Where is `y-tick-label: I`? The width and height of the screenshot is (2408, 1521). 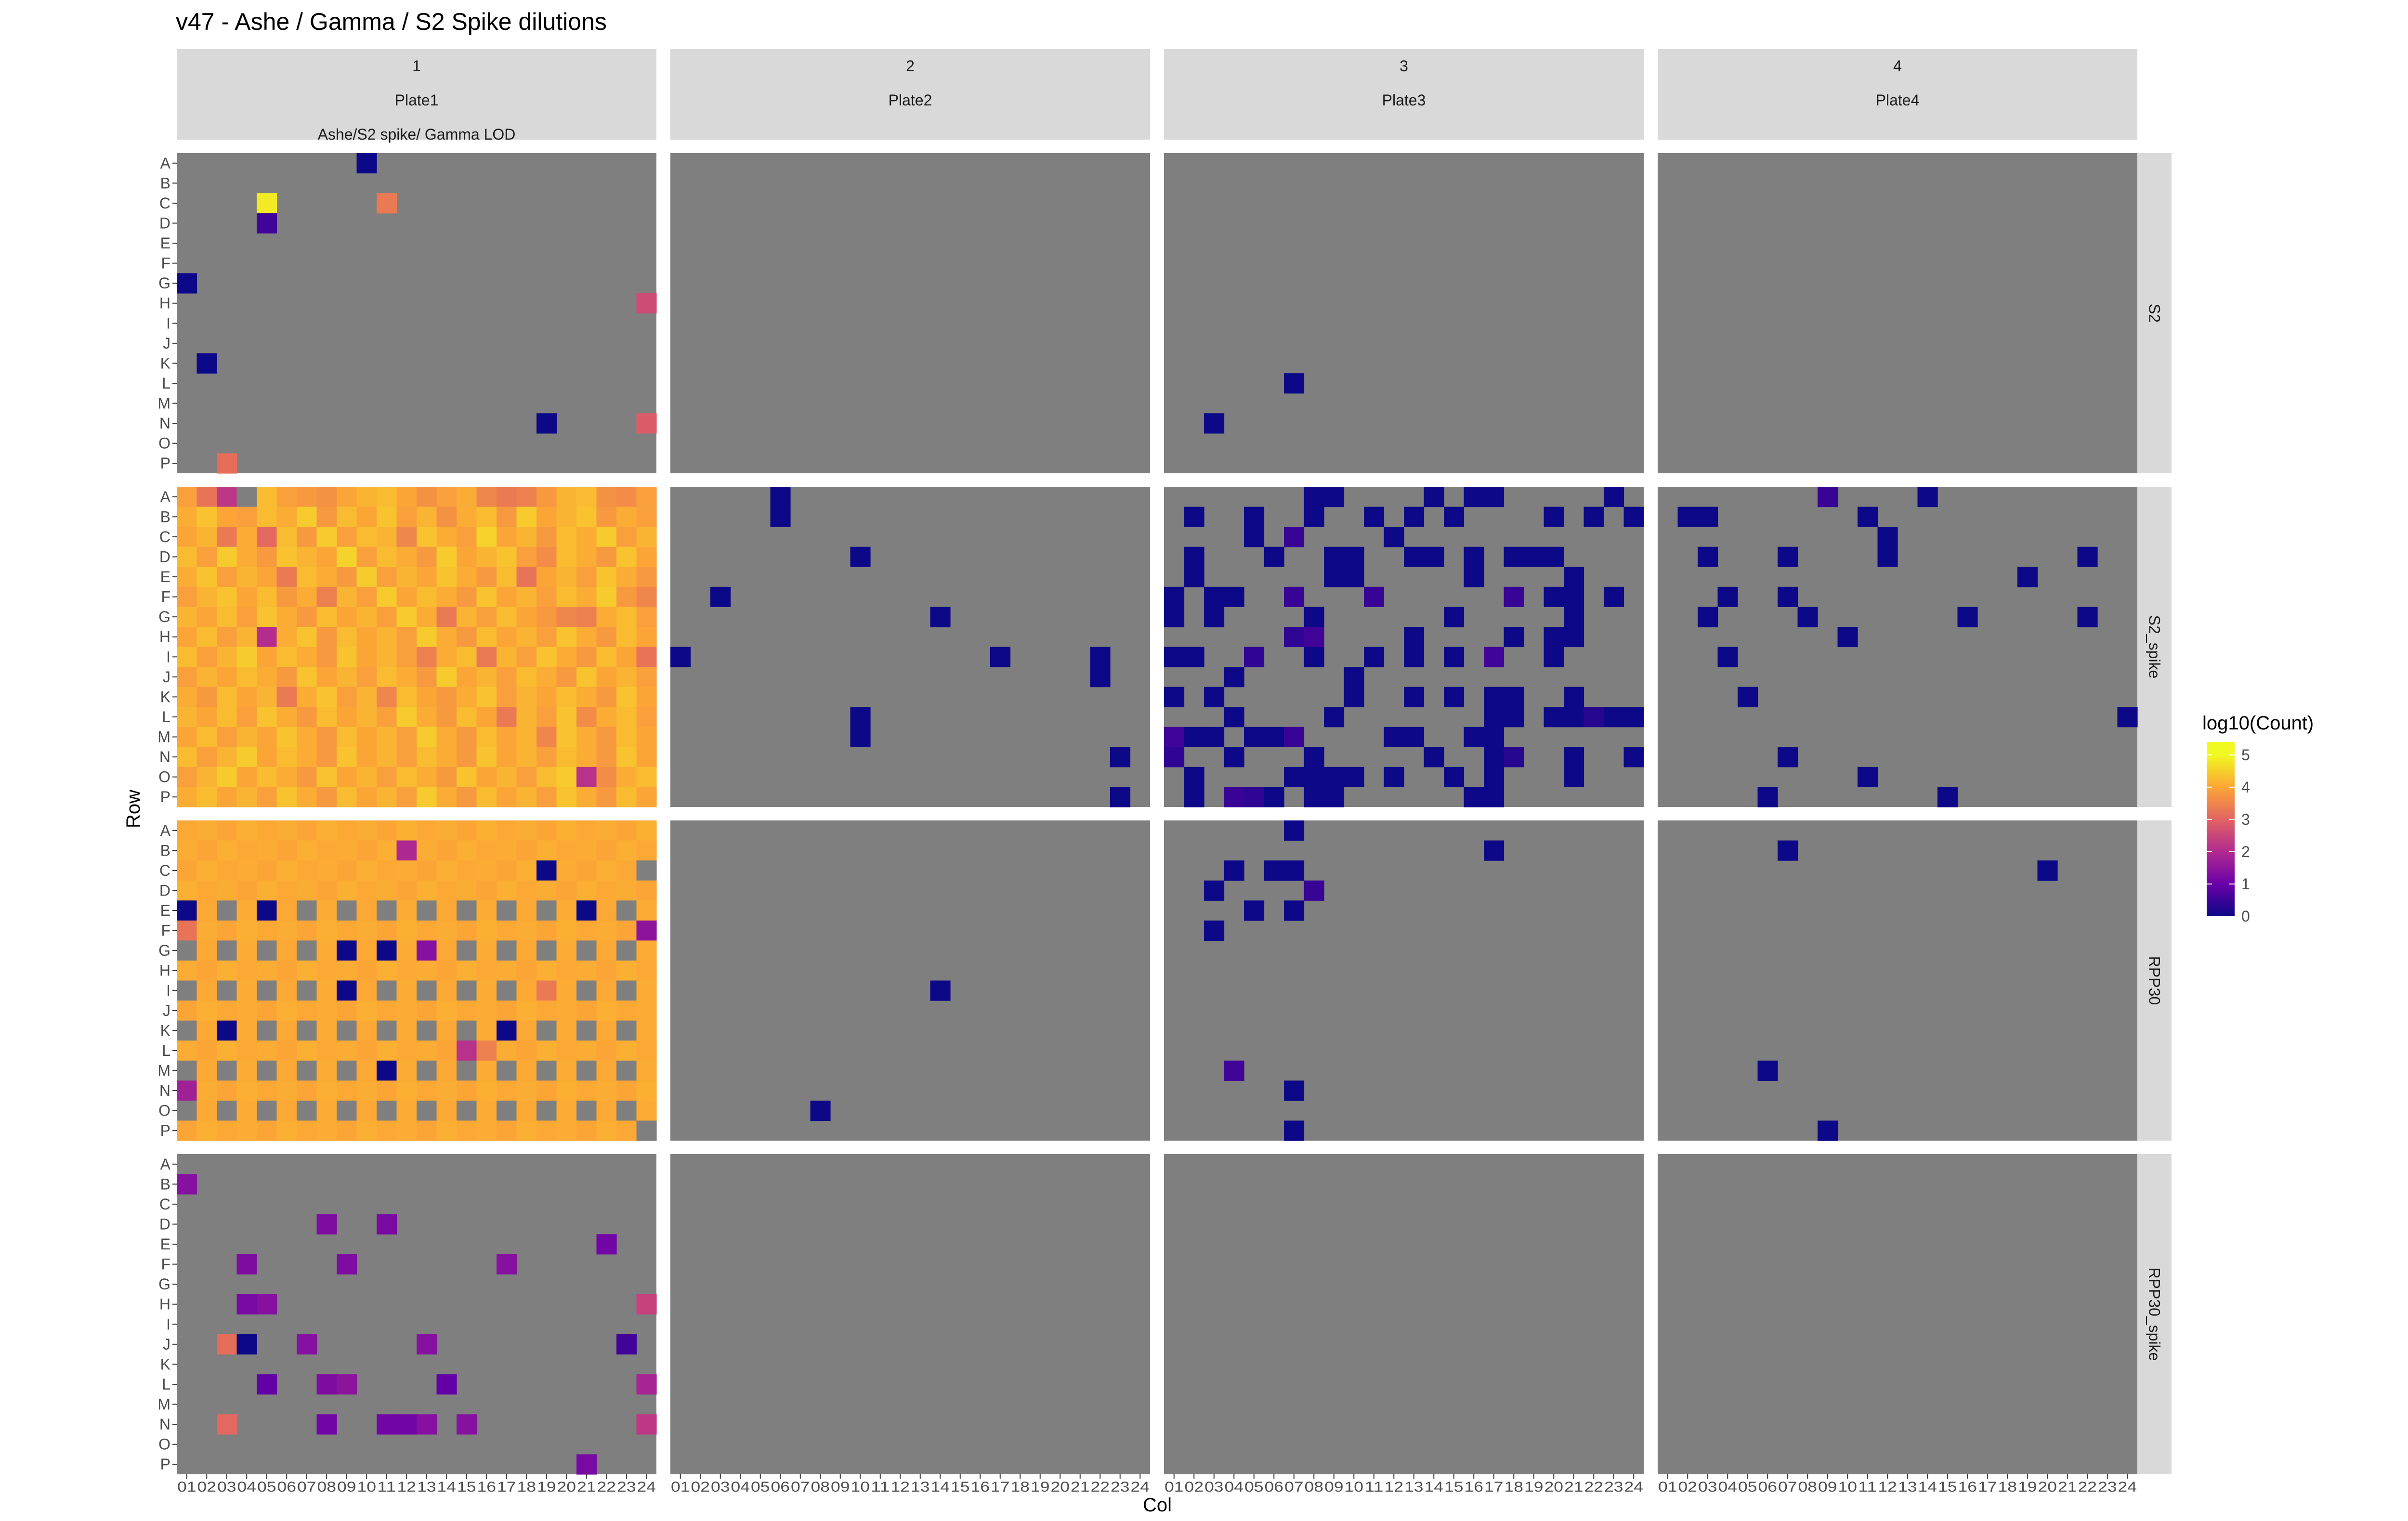
y-tick-label: I is located at coordinates (168, 1324).